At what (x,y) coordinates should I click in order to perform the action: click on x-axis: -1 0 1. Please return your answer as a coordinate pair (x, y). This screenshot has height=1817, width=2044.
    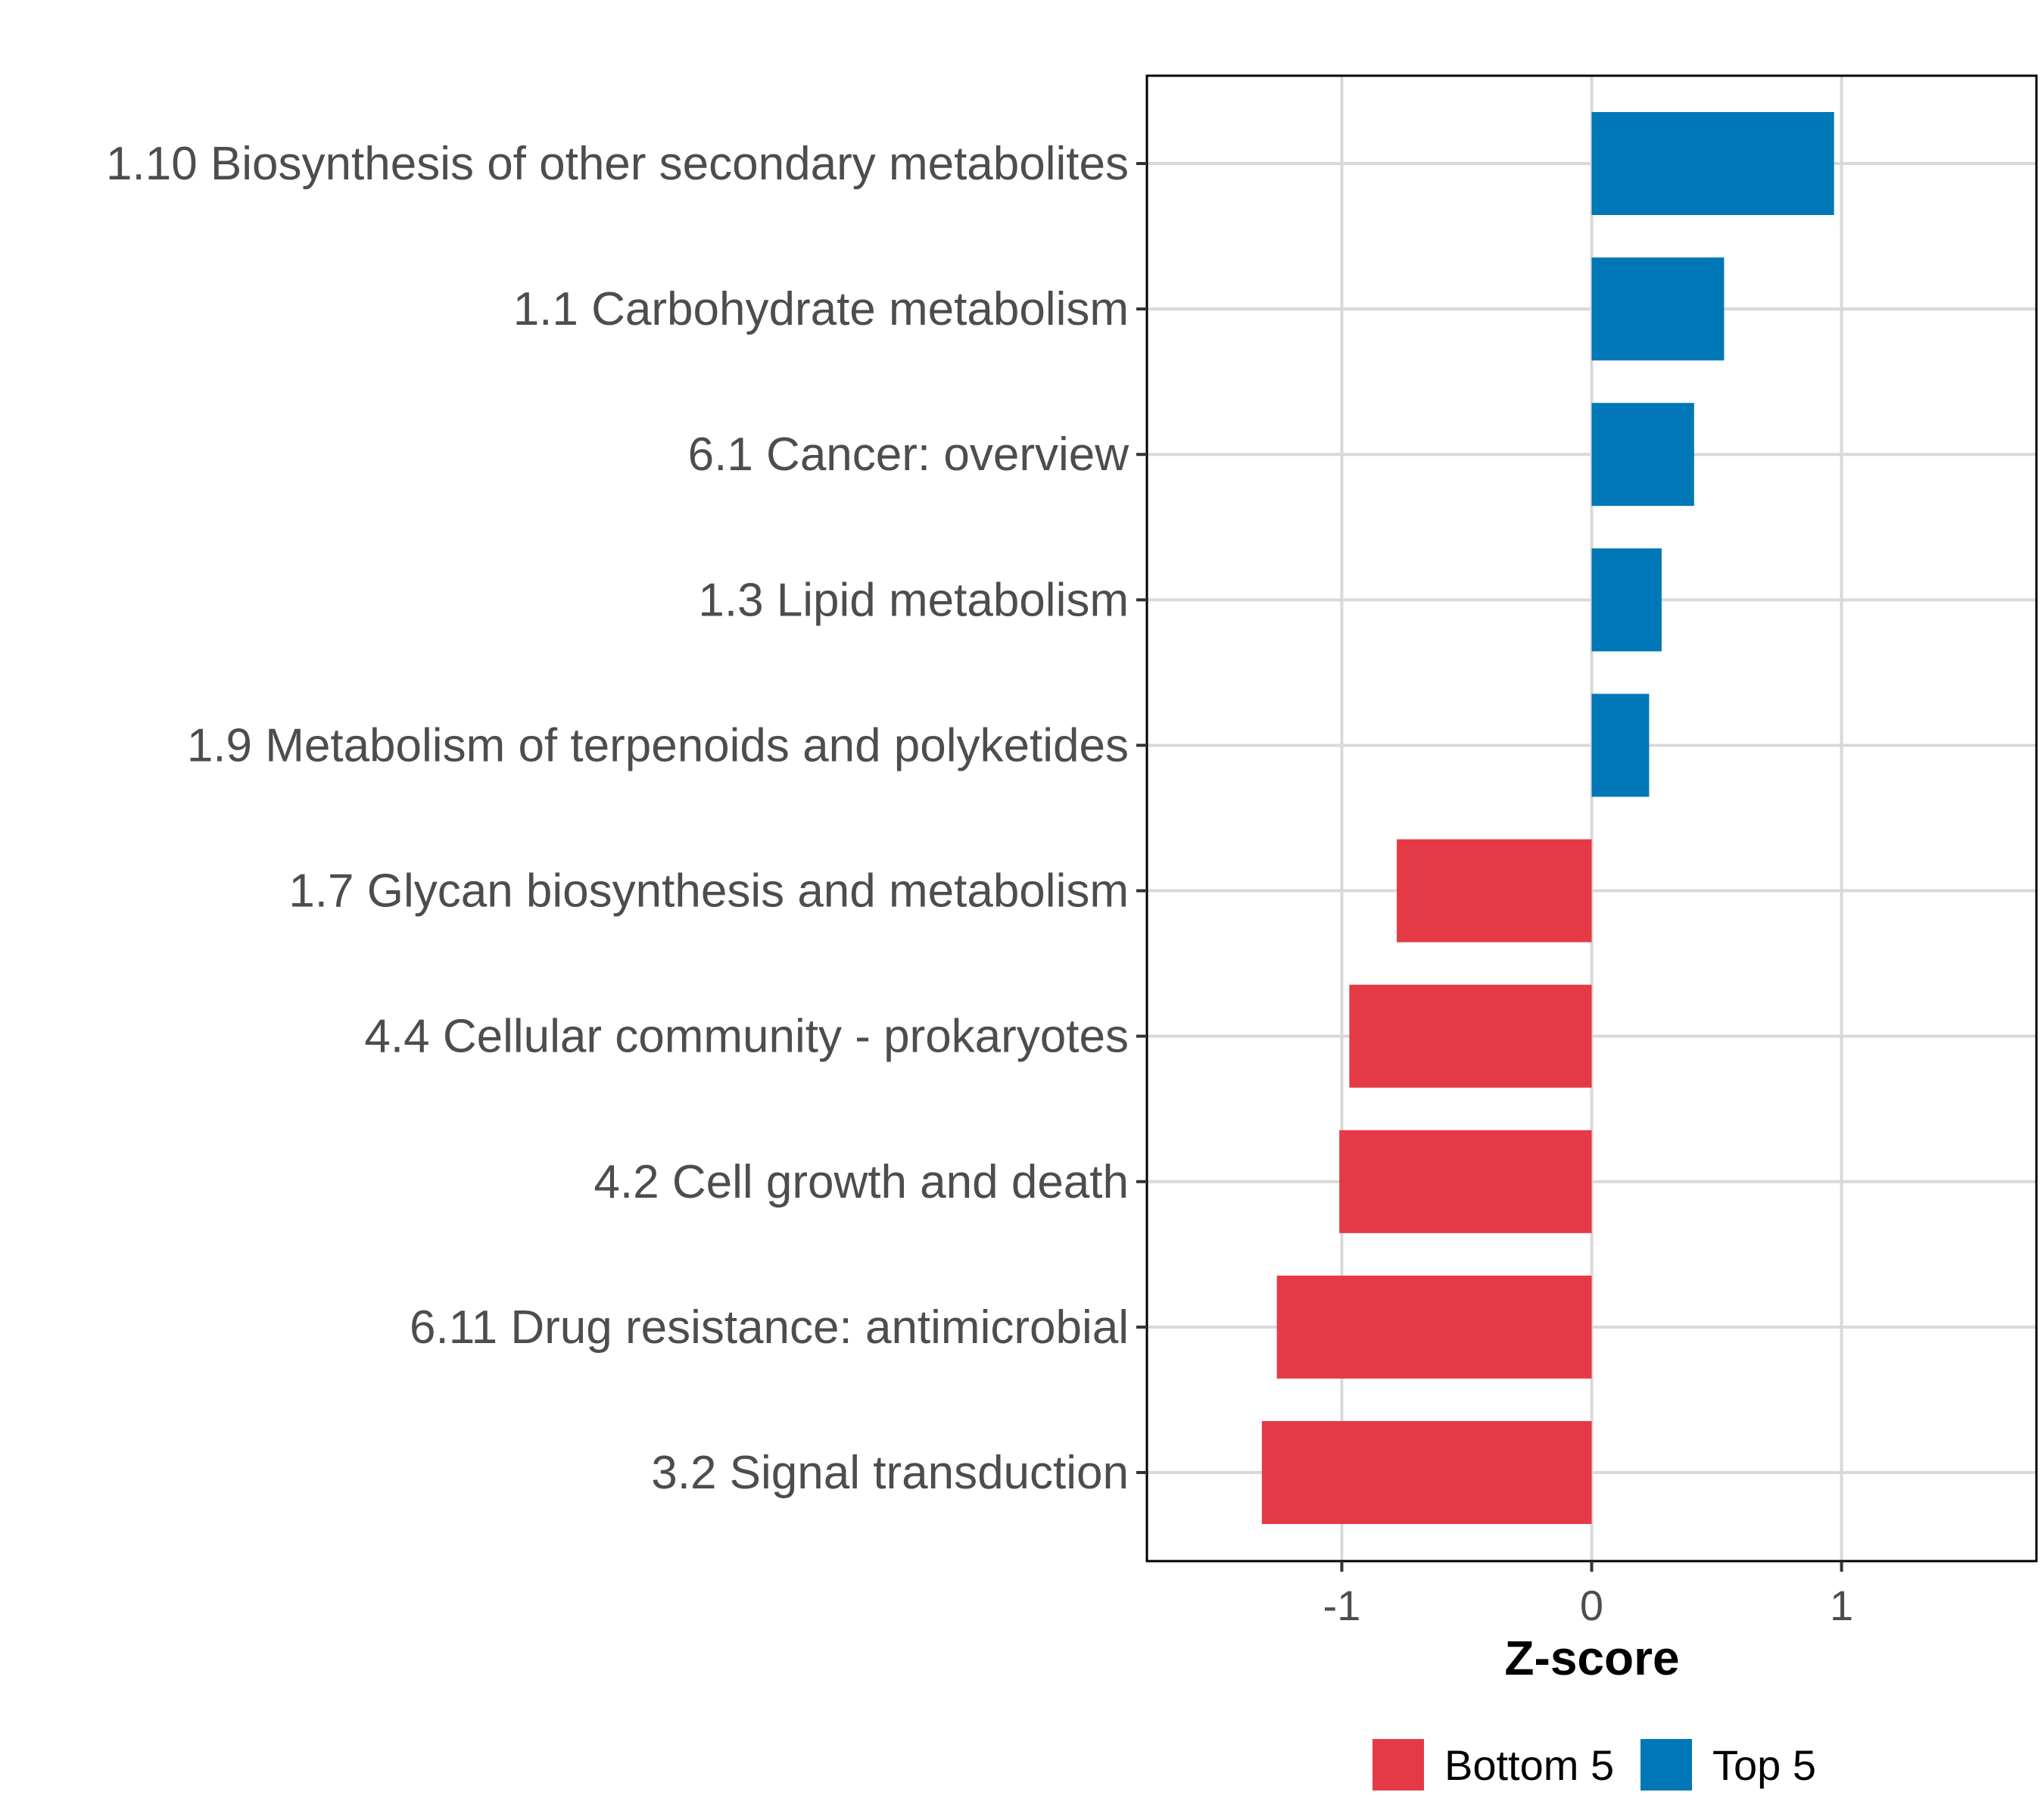
    Looking at the image, I should click on (1588, 1595).